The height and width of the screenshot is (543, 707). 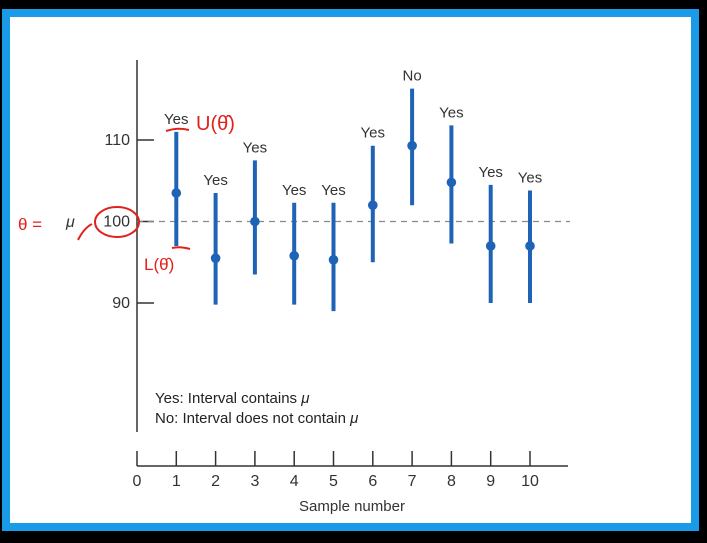 I want to click on handwritten-annotations: U(θ̂) L(θ̂) θ =, so click(x=126, y=193).